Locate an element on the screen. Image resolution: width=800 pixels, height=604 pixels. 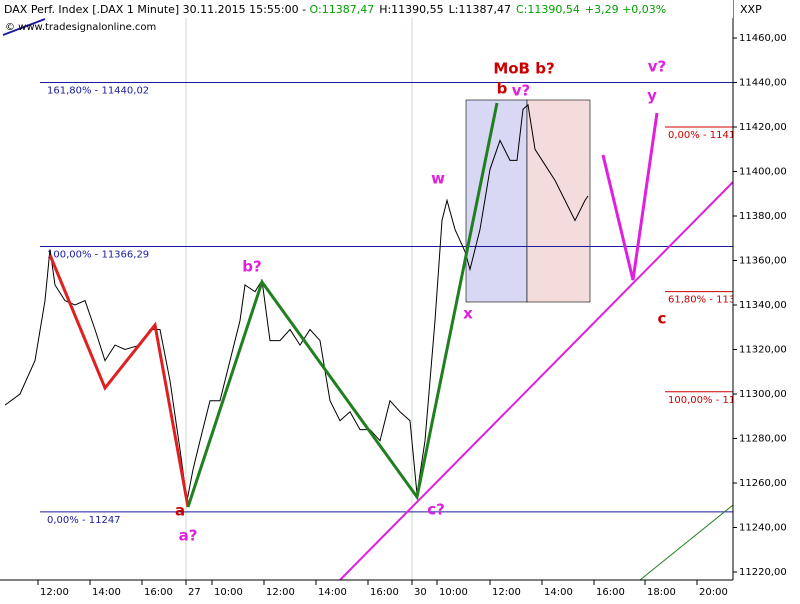
y-tick-label: 11400,00 is located at coordinates (763, 172).